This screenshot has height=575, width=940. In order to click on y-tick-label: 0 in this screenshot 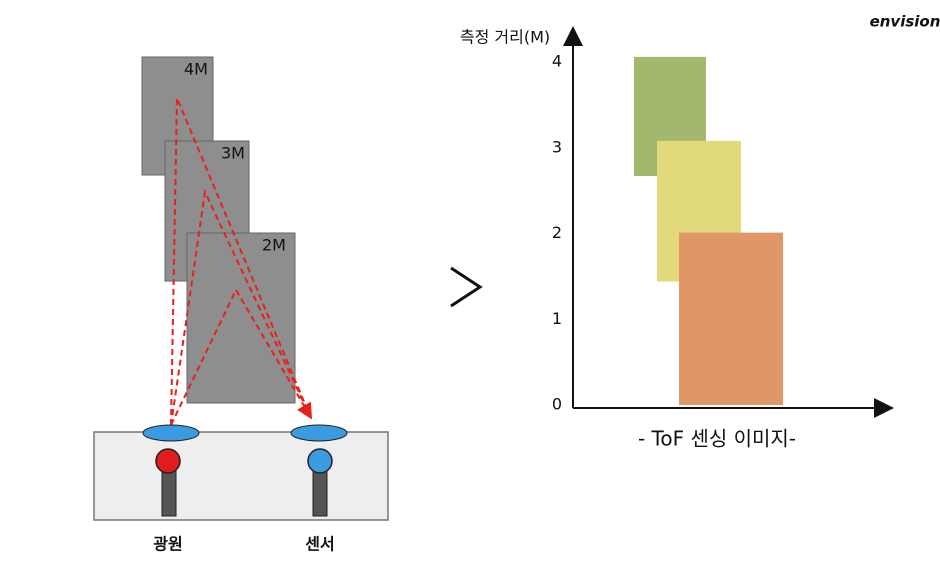, I will do `click(557, 404)`.